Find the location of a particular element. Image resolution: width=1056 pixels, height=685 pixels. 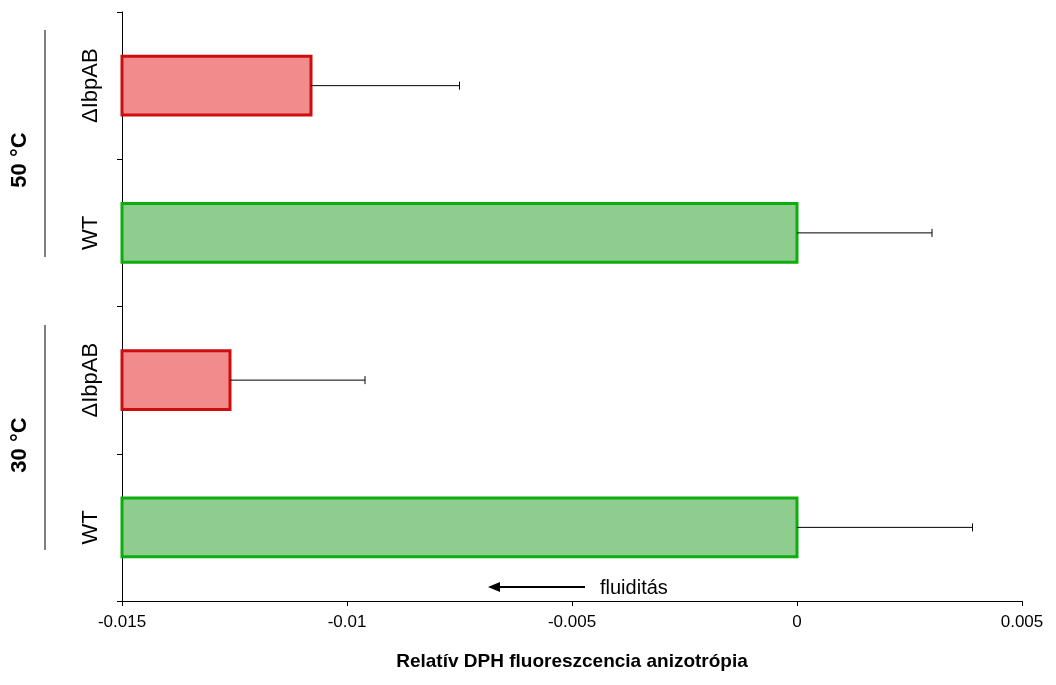

x-axis-title: Relatív DPH fluoreszcencia anizotrópia is located at coordinates (572, 660).